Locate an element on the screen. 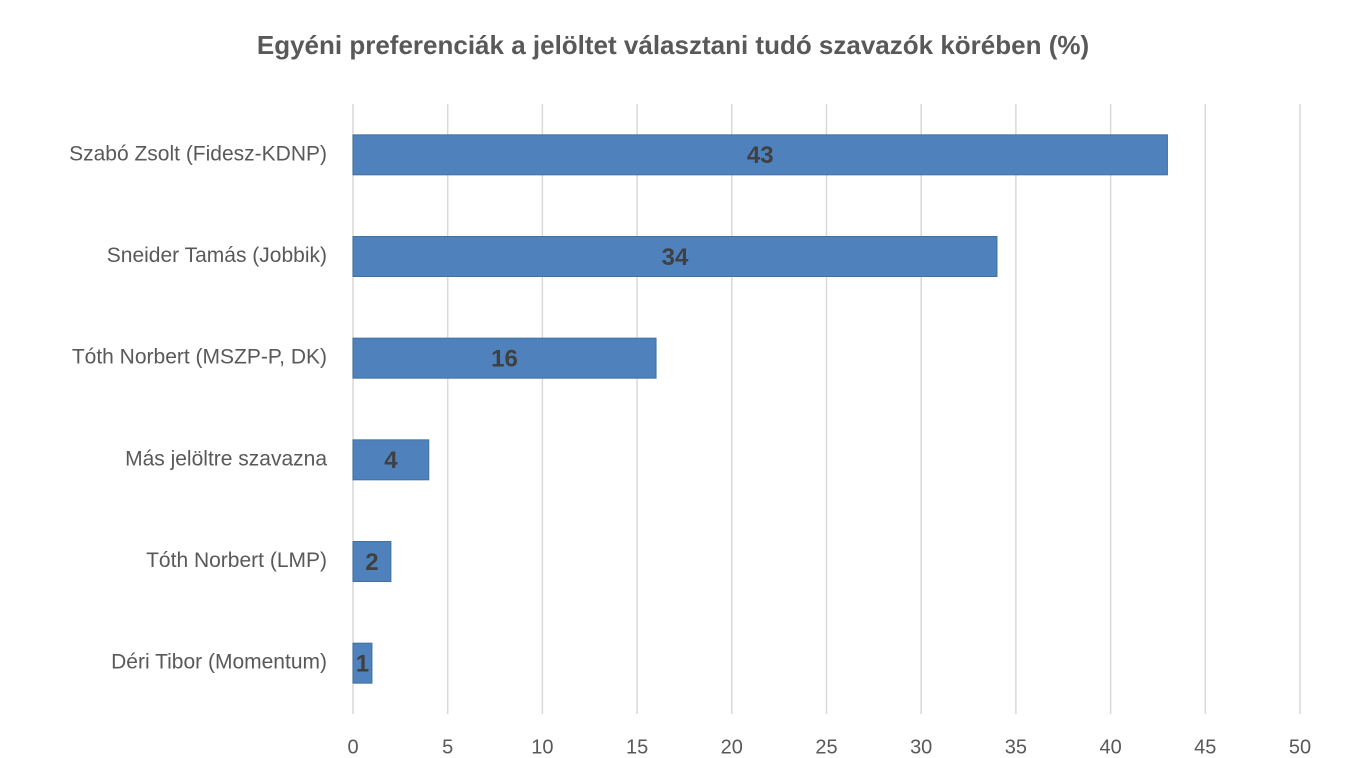  x-tick-label: 0 is located at coordinates (352, 747).